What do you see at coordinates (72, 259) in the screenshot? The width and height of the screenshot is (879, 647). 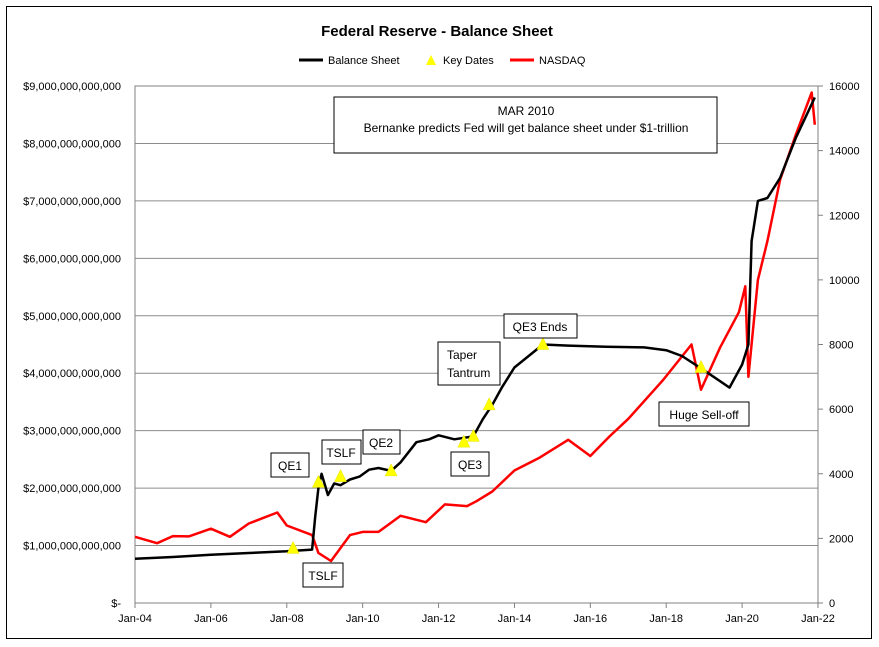 I see `y-left-tick-label: $6,000,000,000,000` at bounding box center [72, 259].